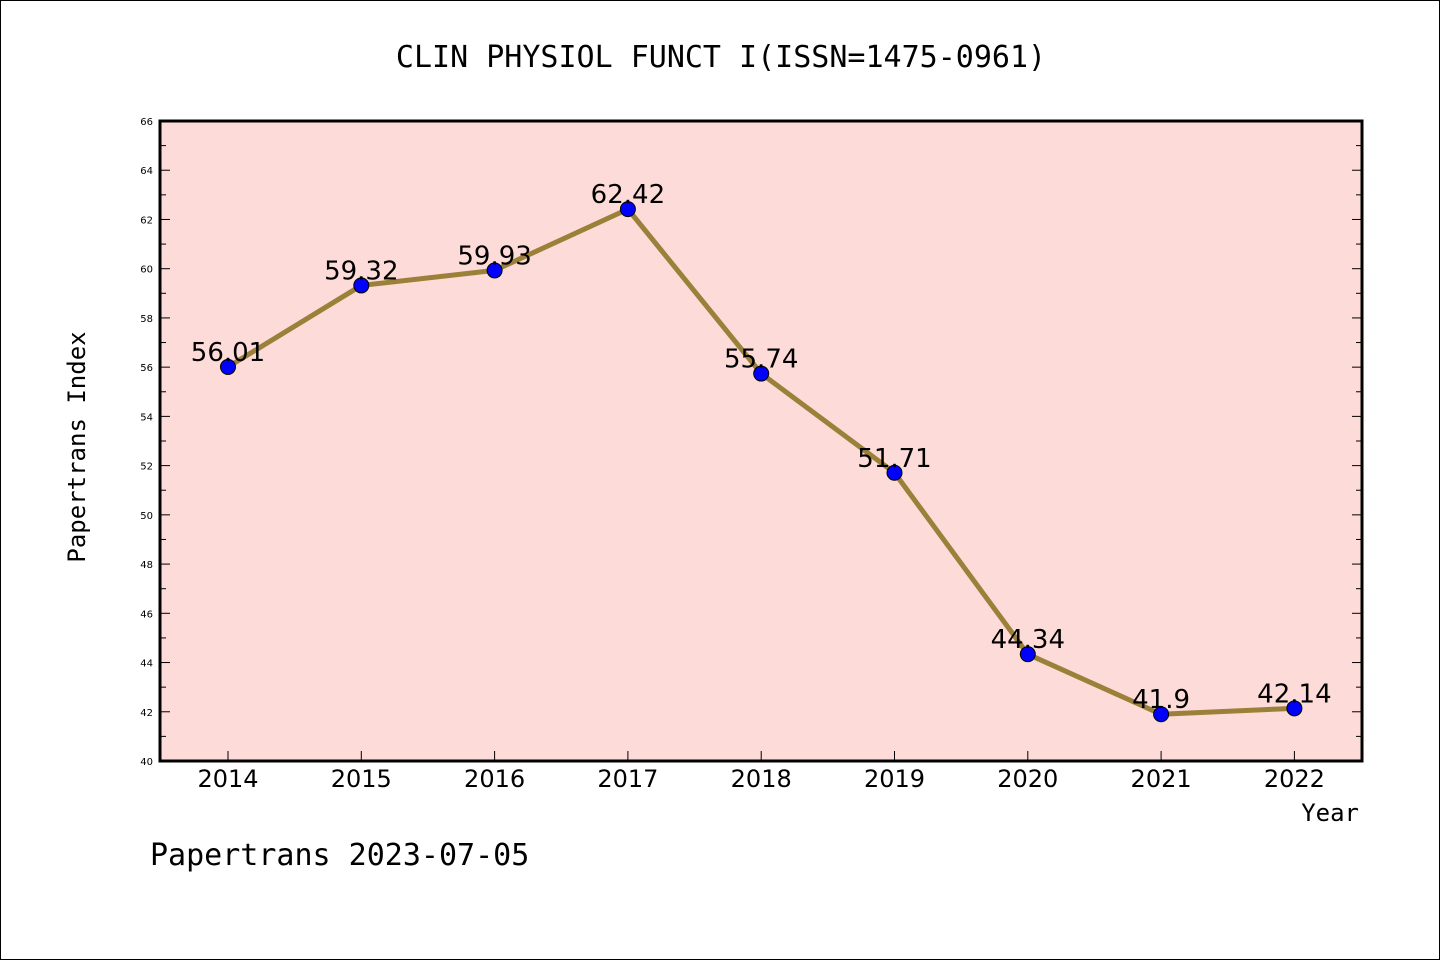 This screenshot has width=1440, height=960. I want to click on data-label-2017: 62.42, so click(628, 195).